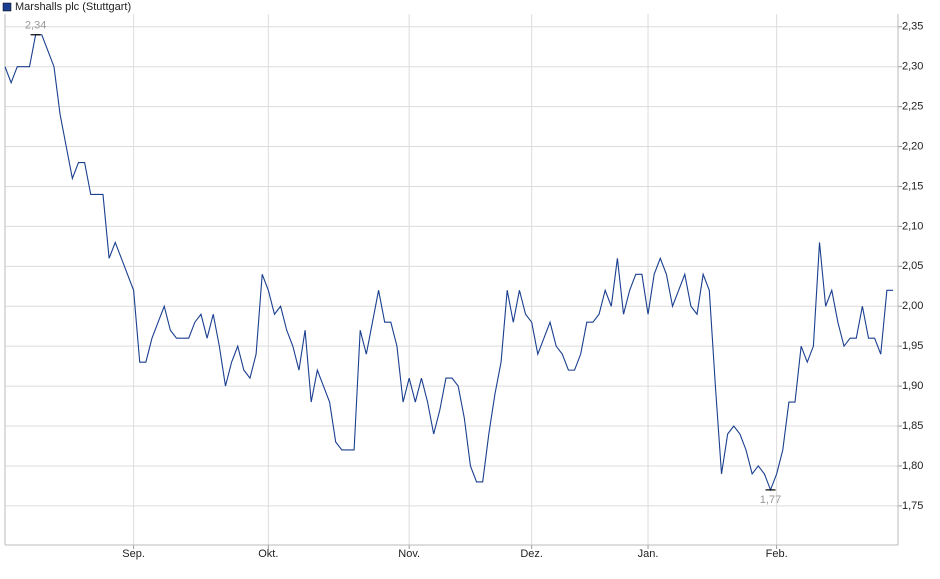 This screenshot has width=940, height=579. I want to click on y-tick-label: 2,20, so click(912, 146).